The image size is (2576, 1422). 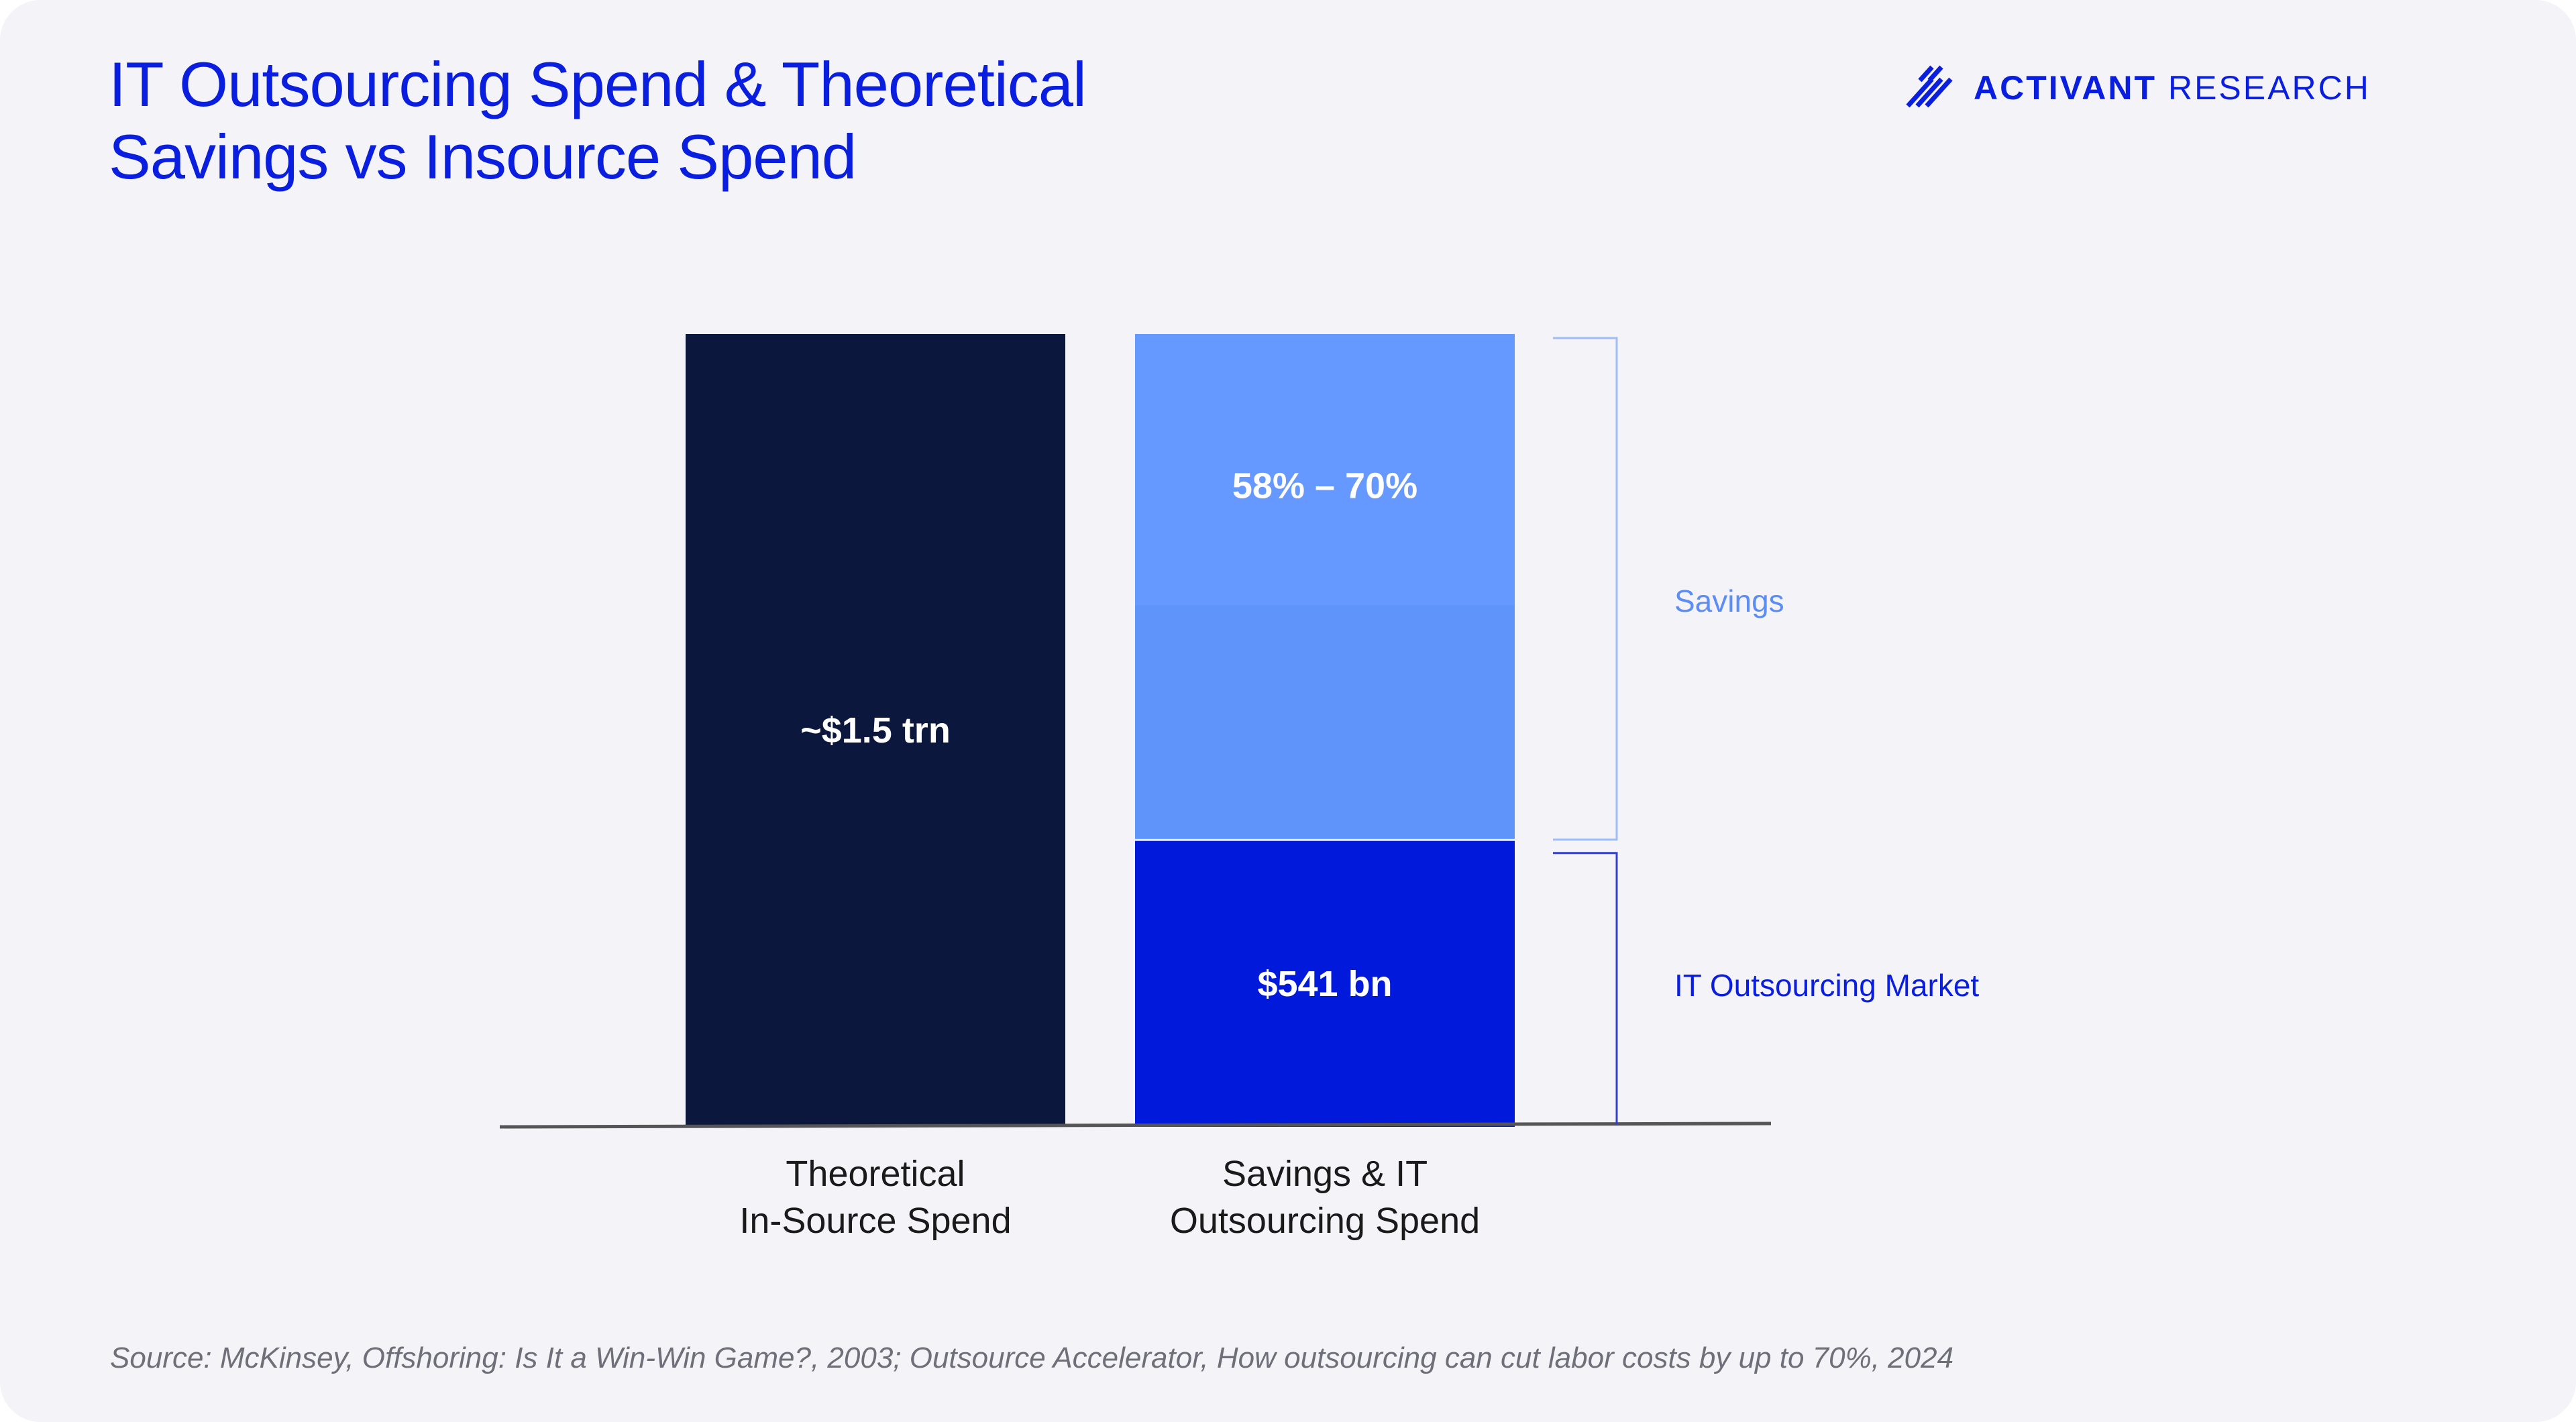 I want to click on activant-research-logo: ACTIVANT RESEARCH, so click(x=2138, y=88).